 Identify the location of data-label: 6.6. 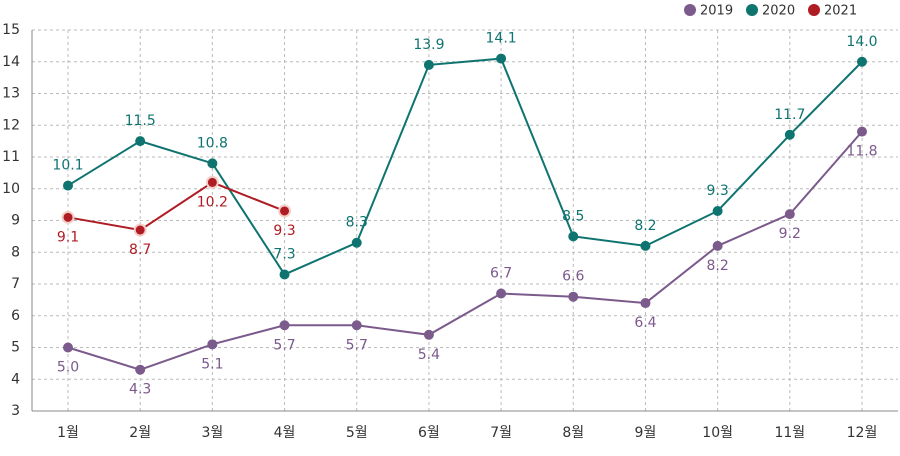
(573, 277).